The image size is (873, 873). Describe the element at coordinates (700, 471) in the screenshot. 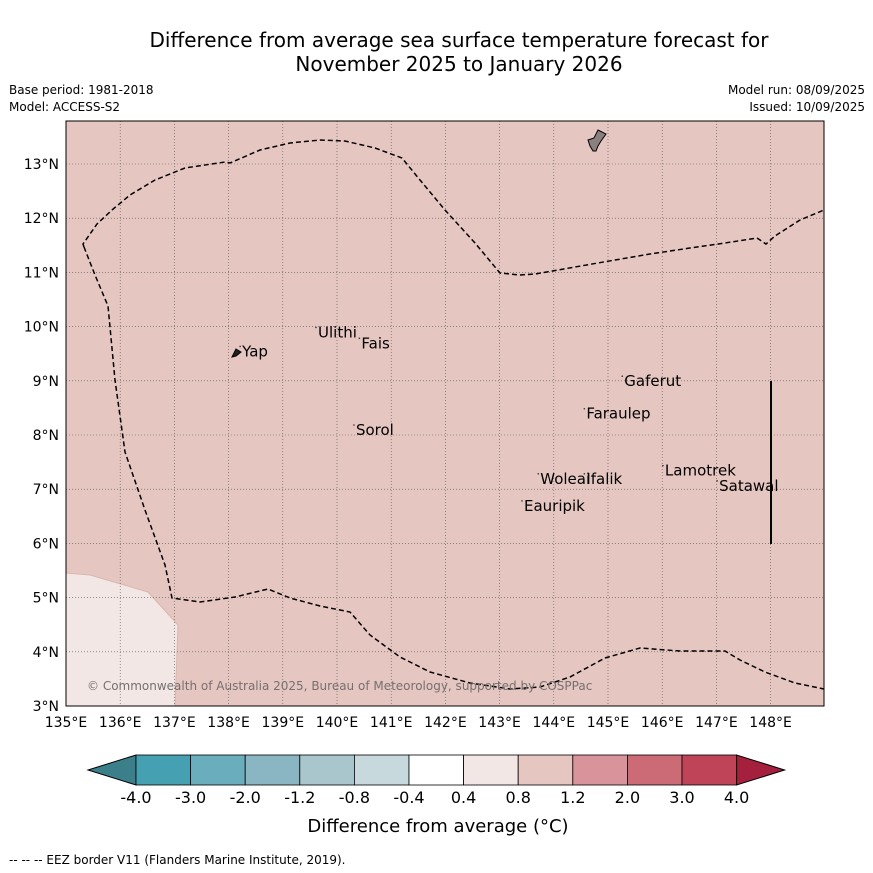

I see `place-label: Lamotrek` at that location.